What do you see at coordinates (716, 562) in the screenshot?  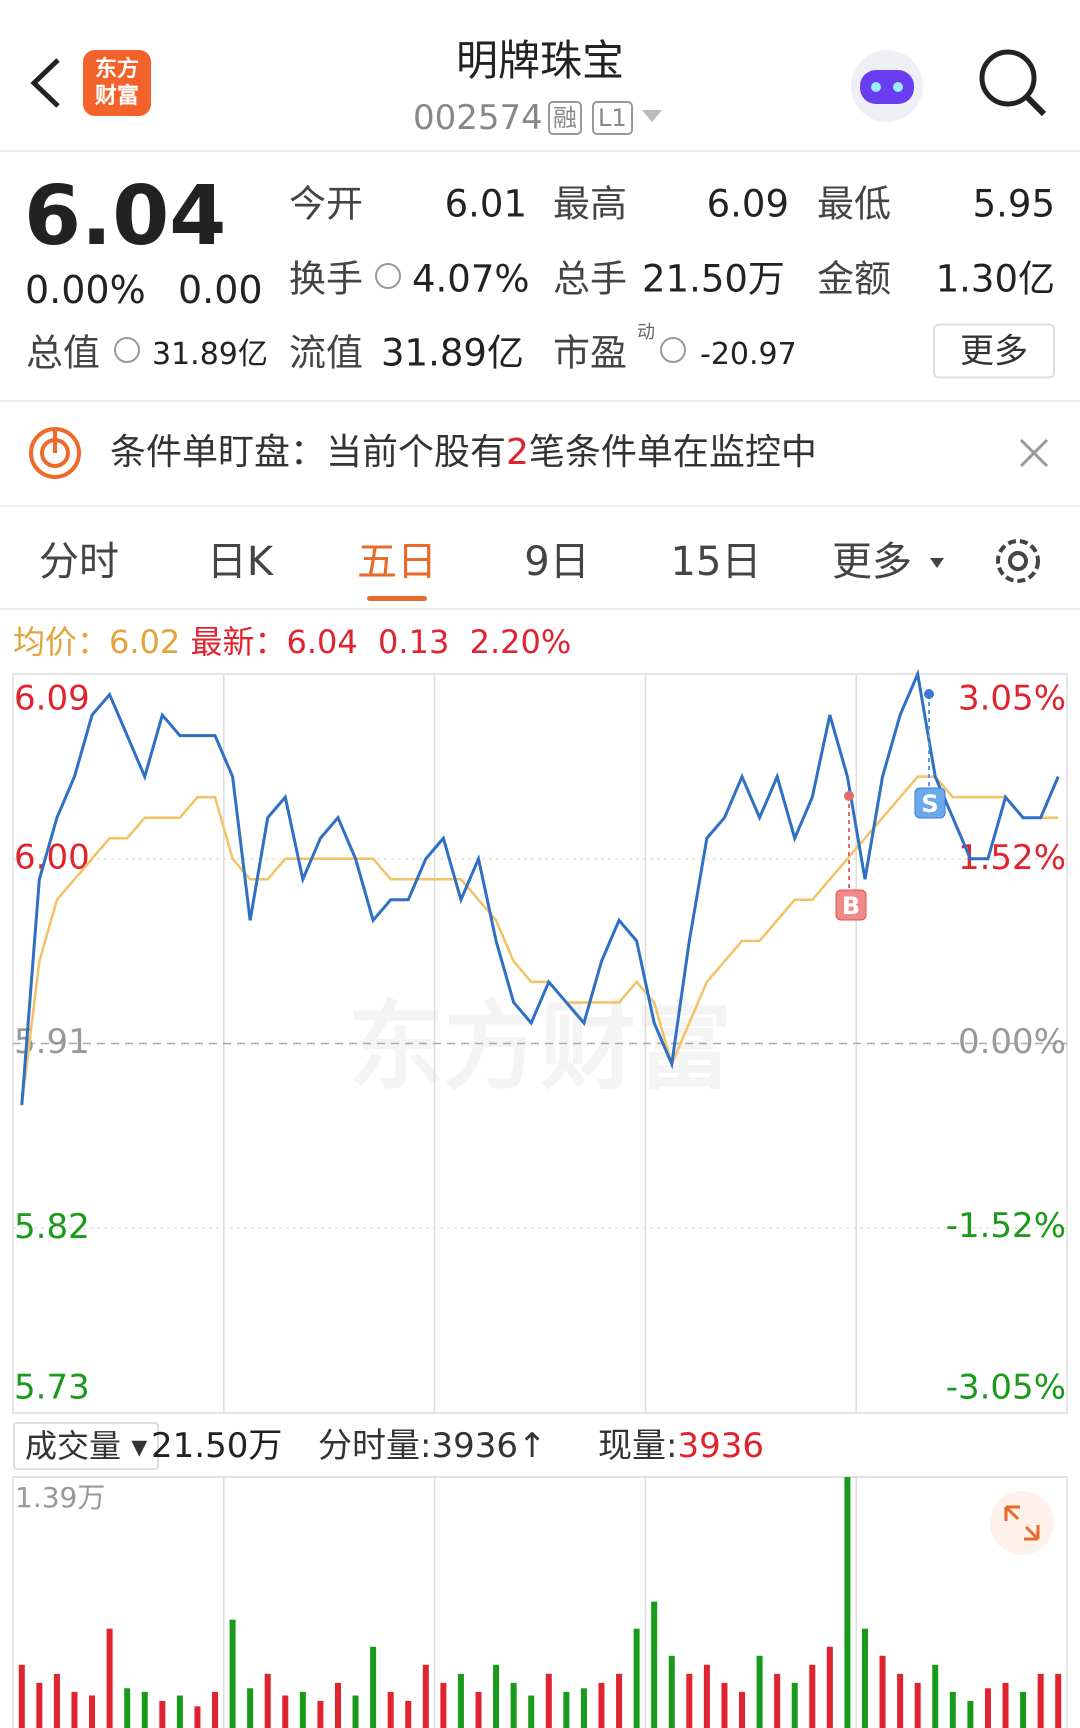 I see `tab: 15日` at bounding box center [716, 562].